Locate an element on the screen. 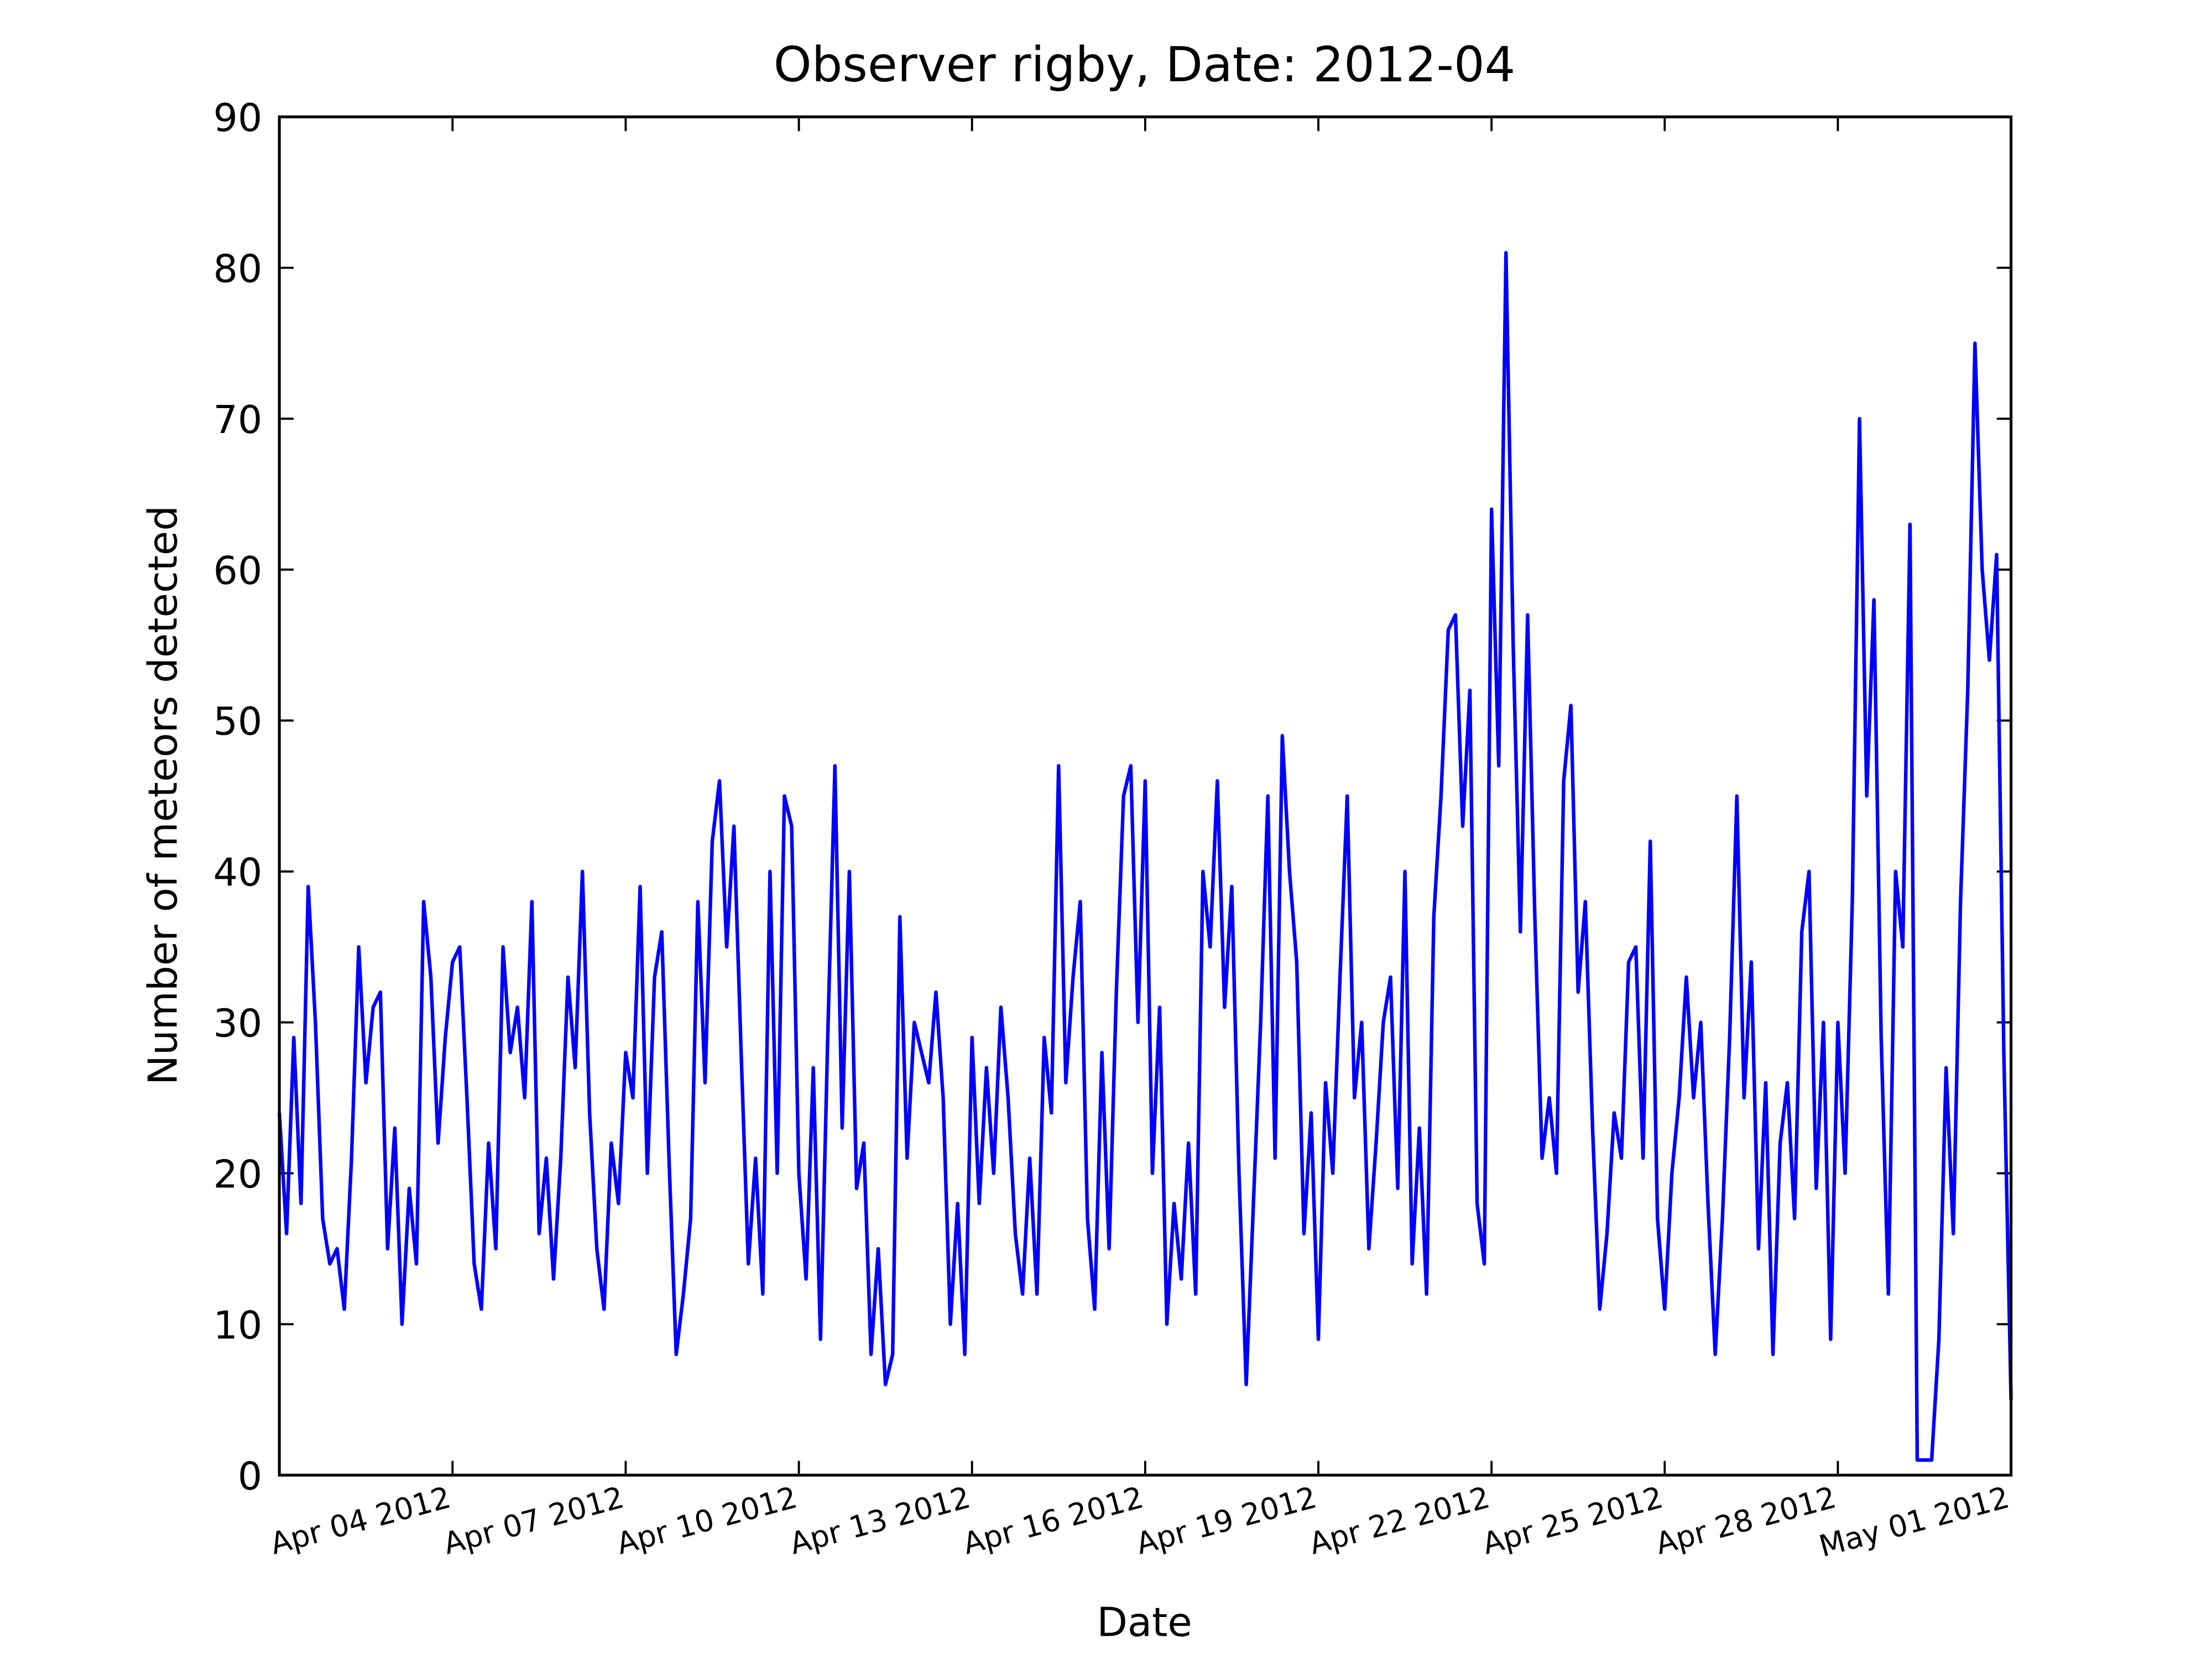  y-tick-label: 70 is located at coordinates (238, 420).